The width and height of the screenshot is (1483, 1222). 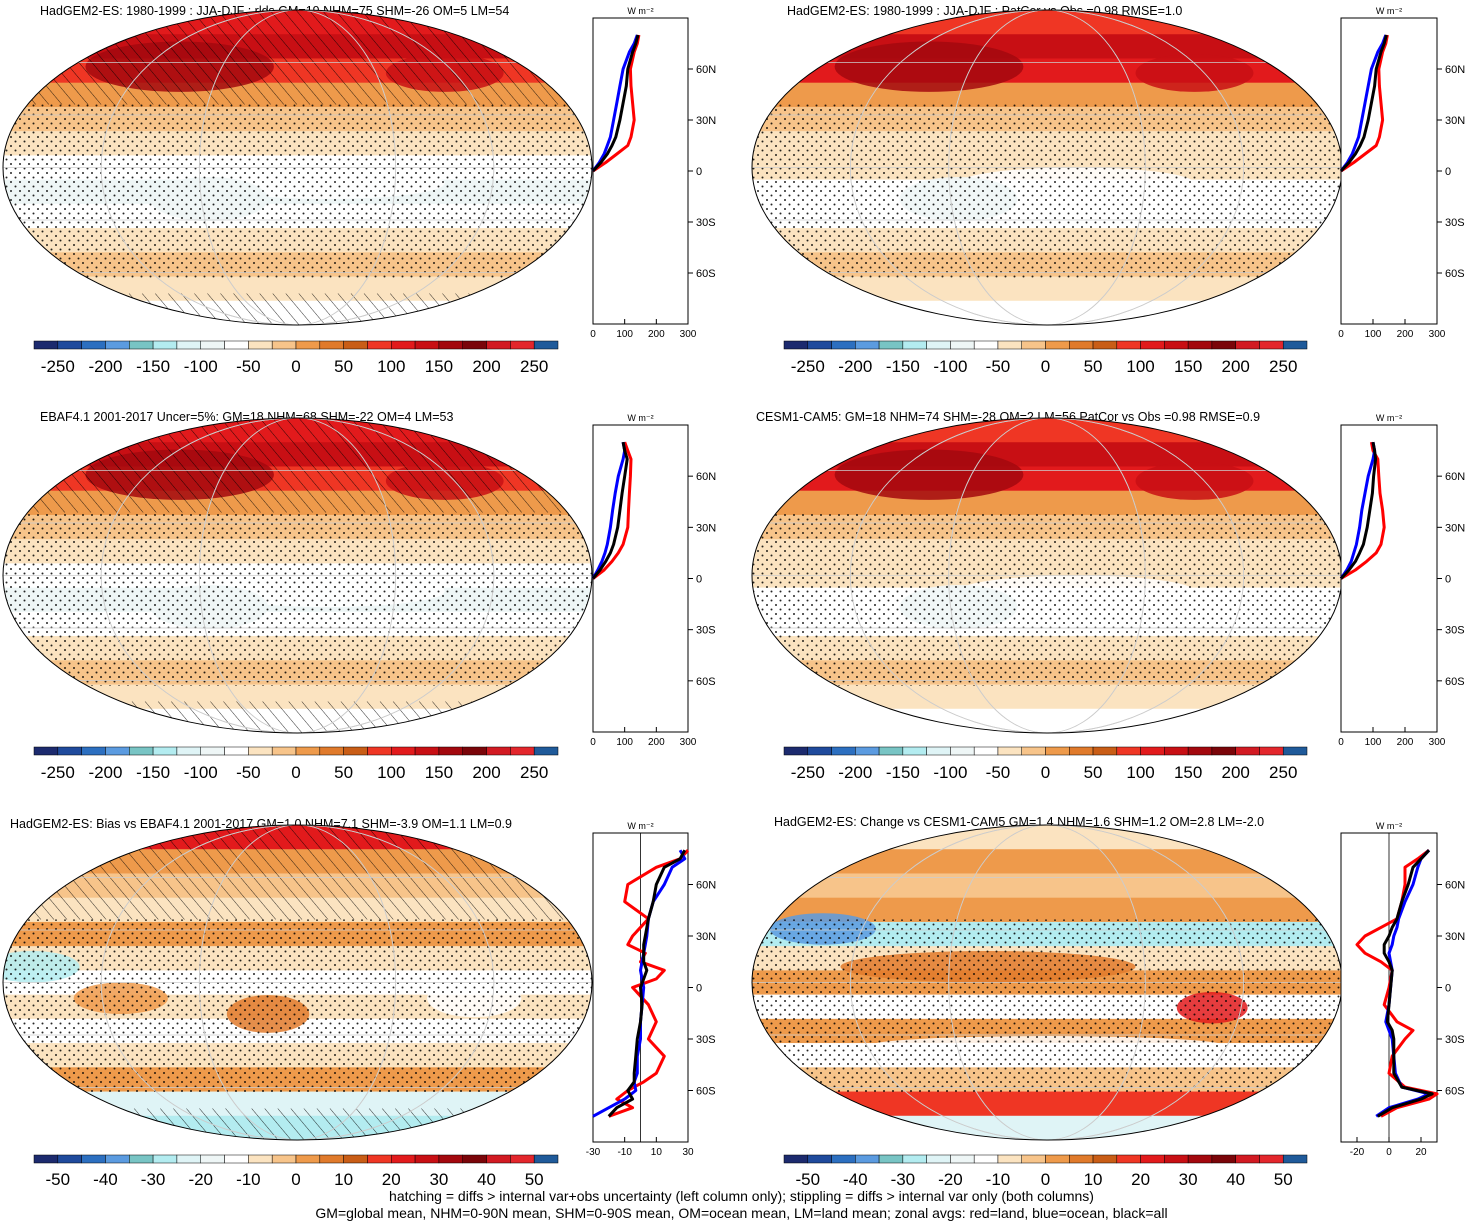 I want to click on colorbar-tick-label: 0, so click(x=295, y=366).